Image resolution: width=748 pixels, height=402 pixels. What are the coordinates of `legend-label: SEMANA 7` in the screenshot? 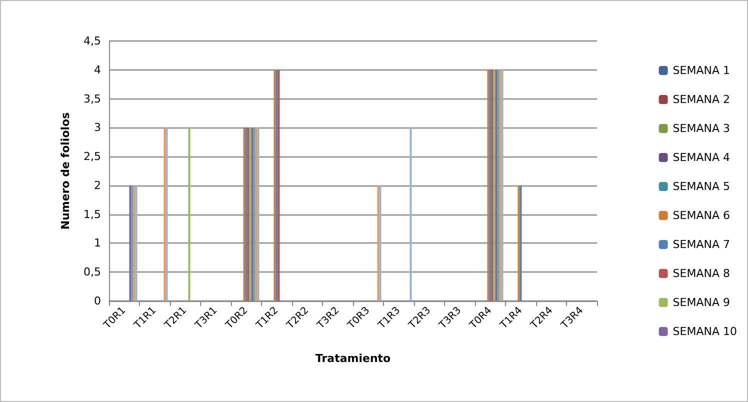 It's located at (701, 244).